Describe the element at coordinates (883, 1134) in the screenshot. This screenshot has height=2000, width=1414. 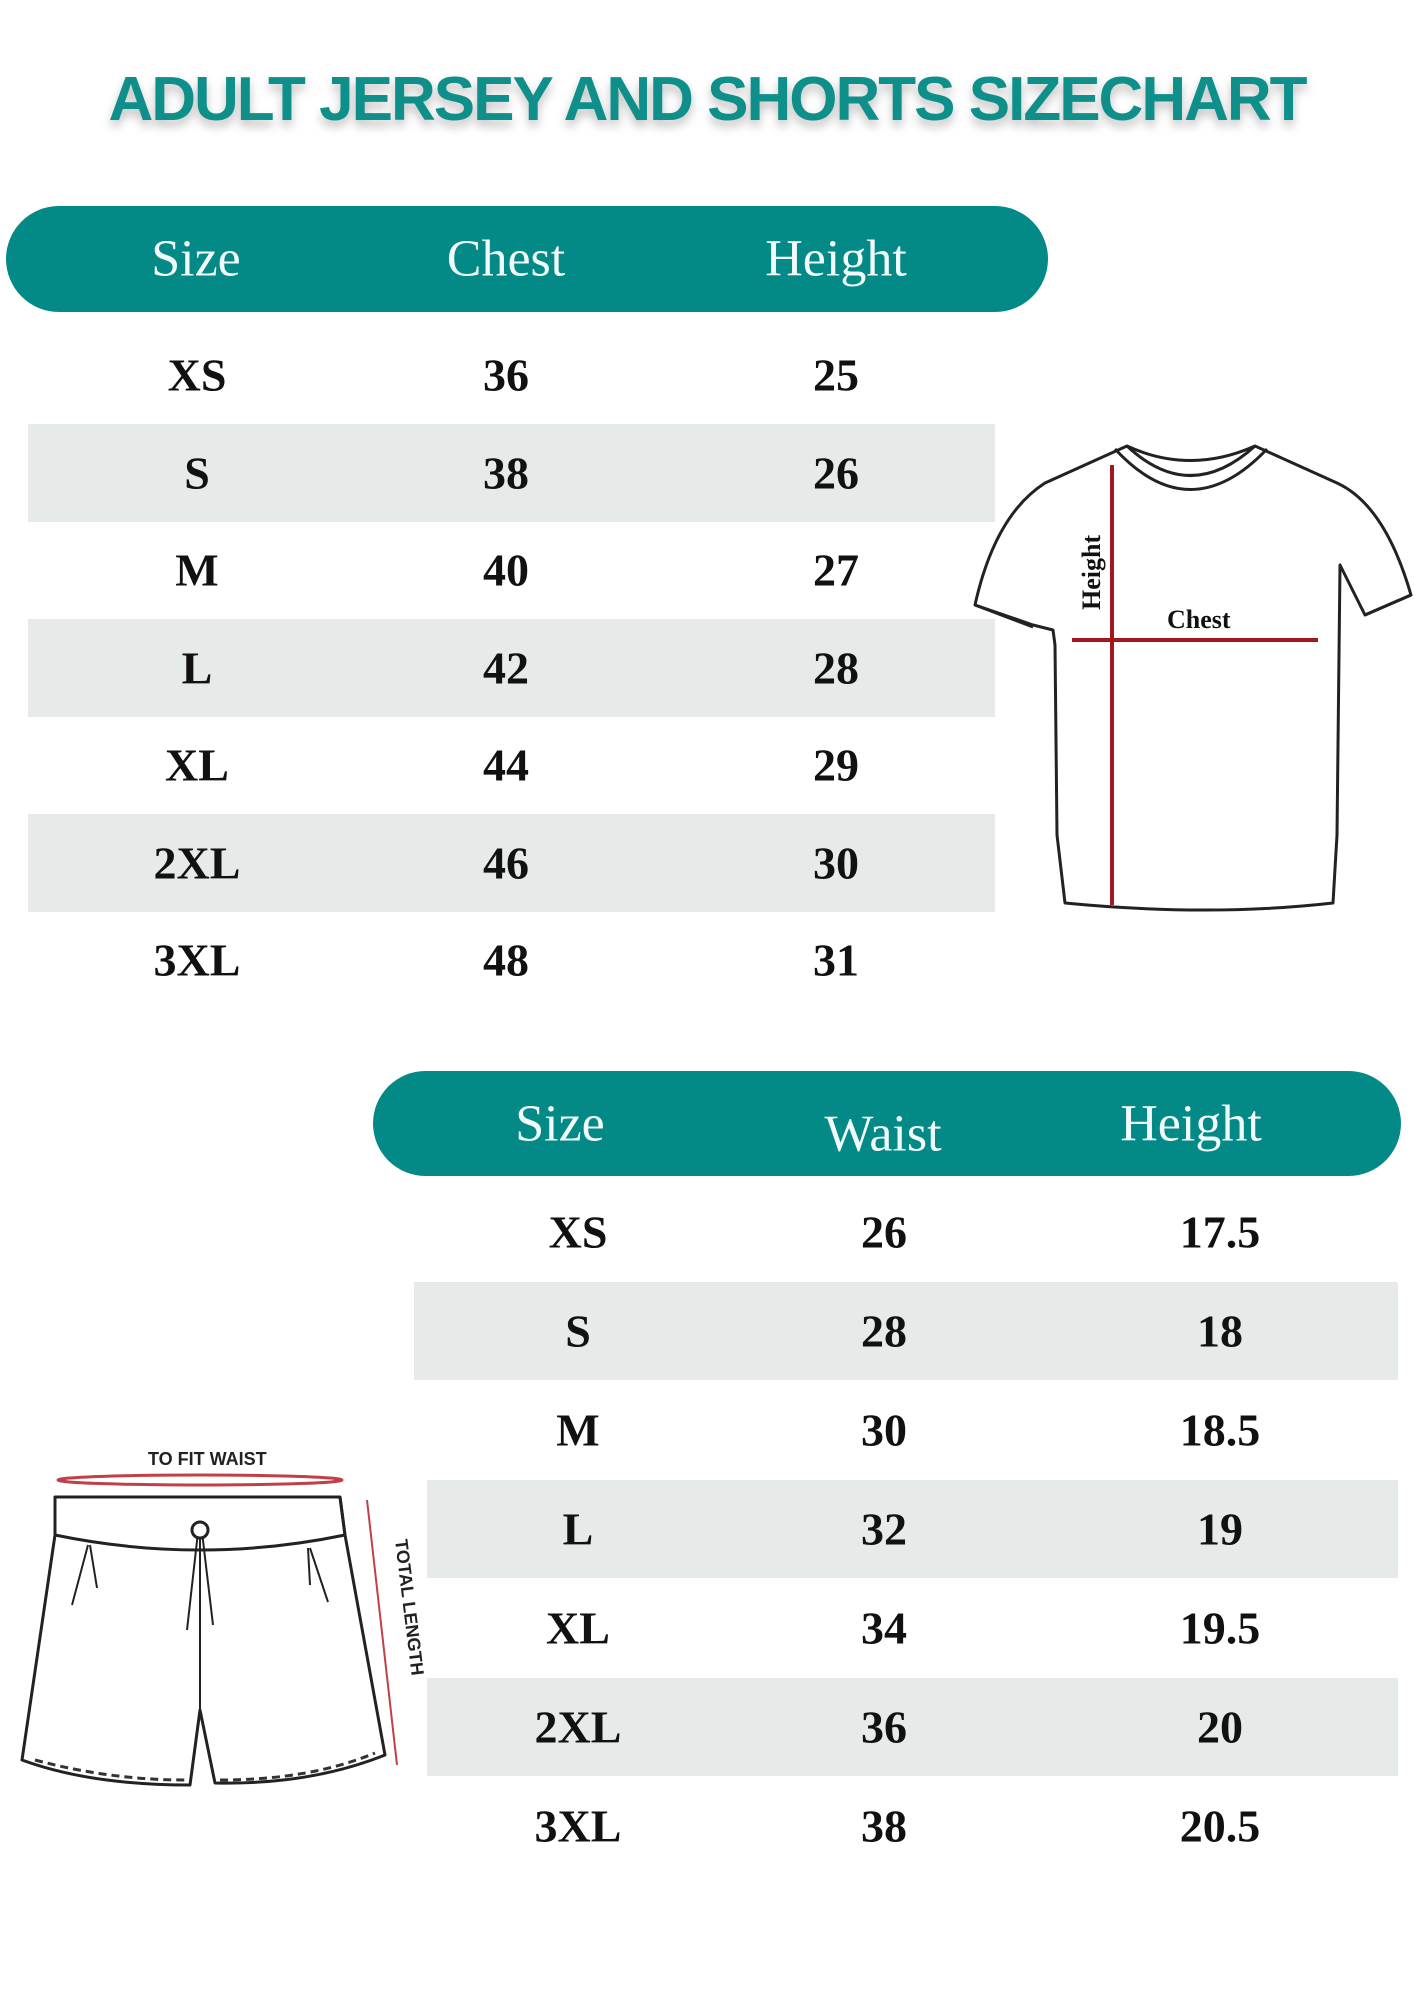
I see `header-waist: Waist` at that location.